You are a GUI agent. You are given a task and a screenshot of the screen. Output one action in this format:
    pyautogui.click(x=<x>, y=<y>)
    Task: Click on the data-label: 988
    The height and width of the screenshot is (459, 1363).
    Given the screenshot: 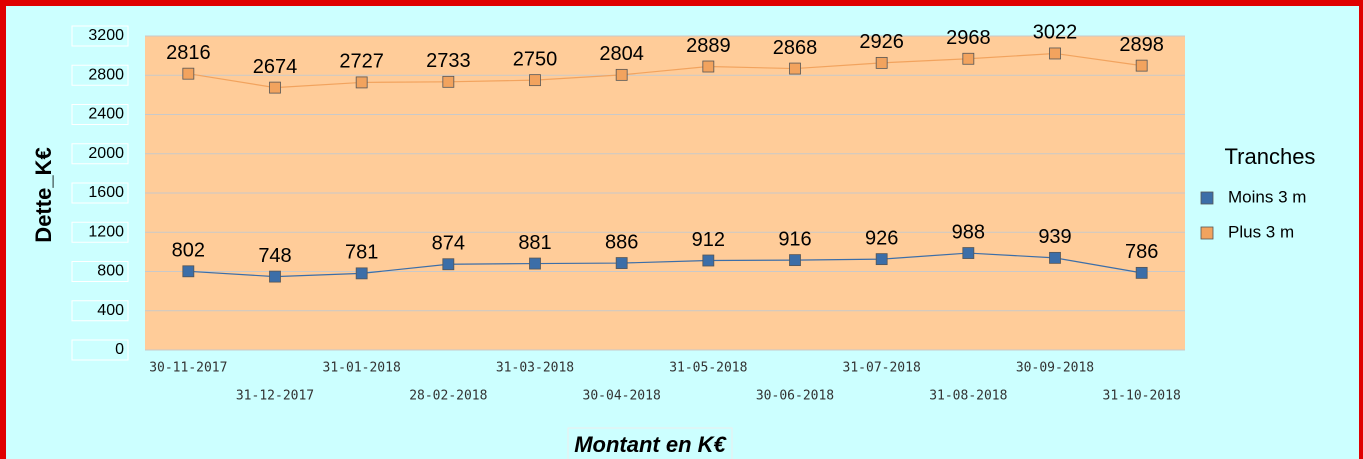 What is the action you would take?
    pyautogui.click(x=968, y=232)
    